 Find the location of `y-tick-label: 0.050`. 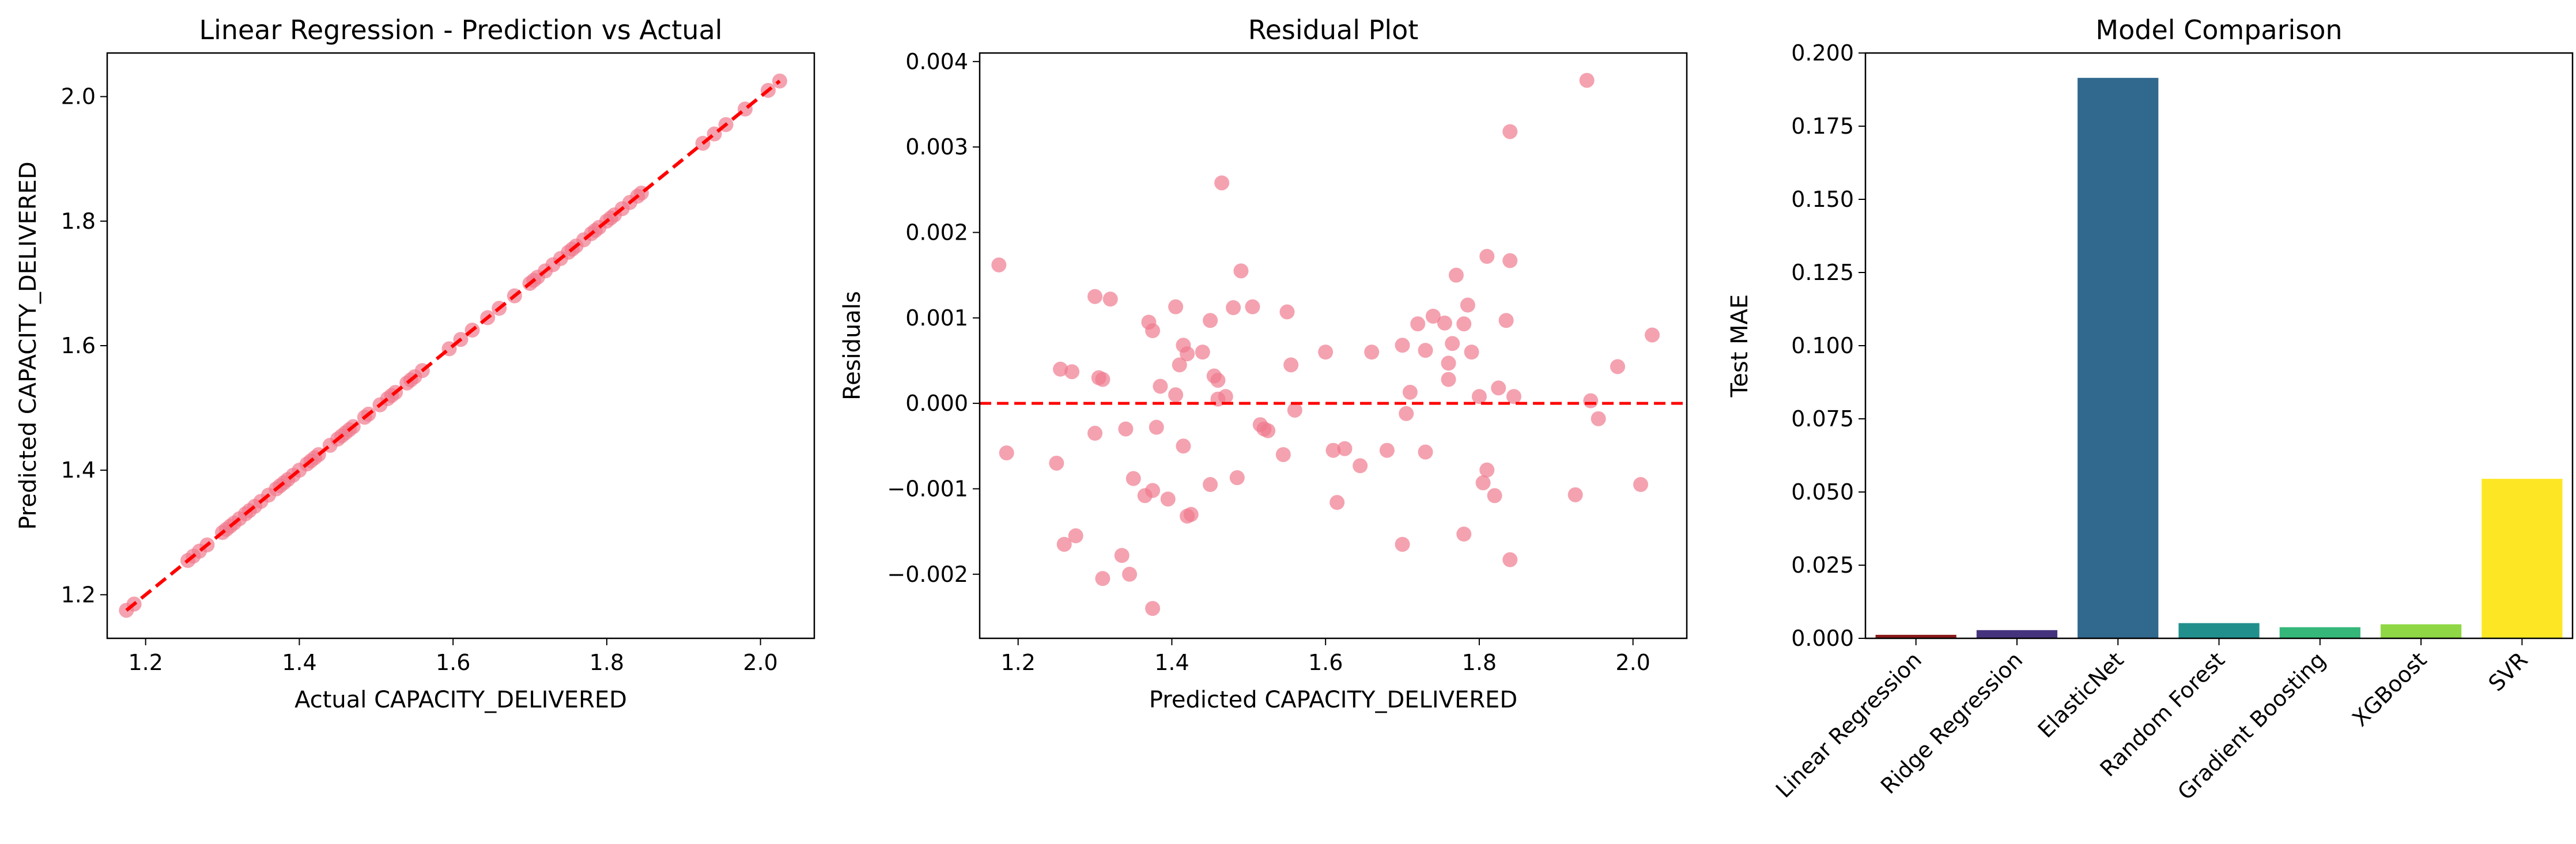

y-tick-label: 0.050 is located at coordinates (1823, 492).